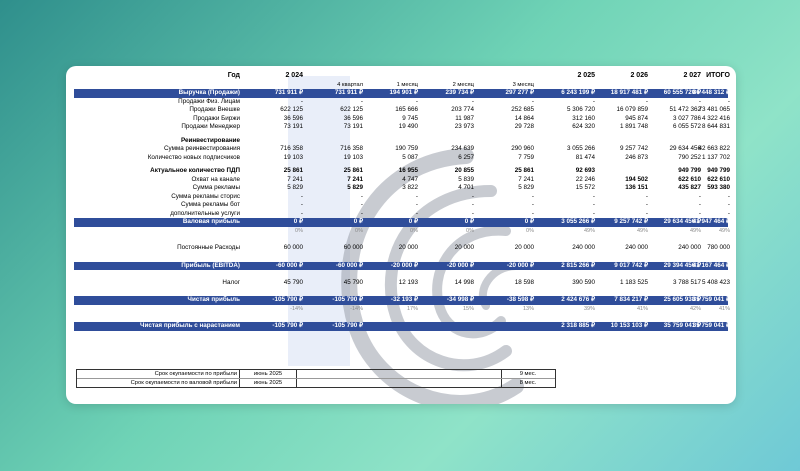  I want to click on table-cell: 203 774, so click(462, 109).